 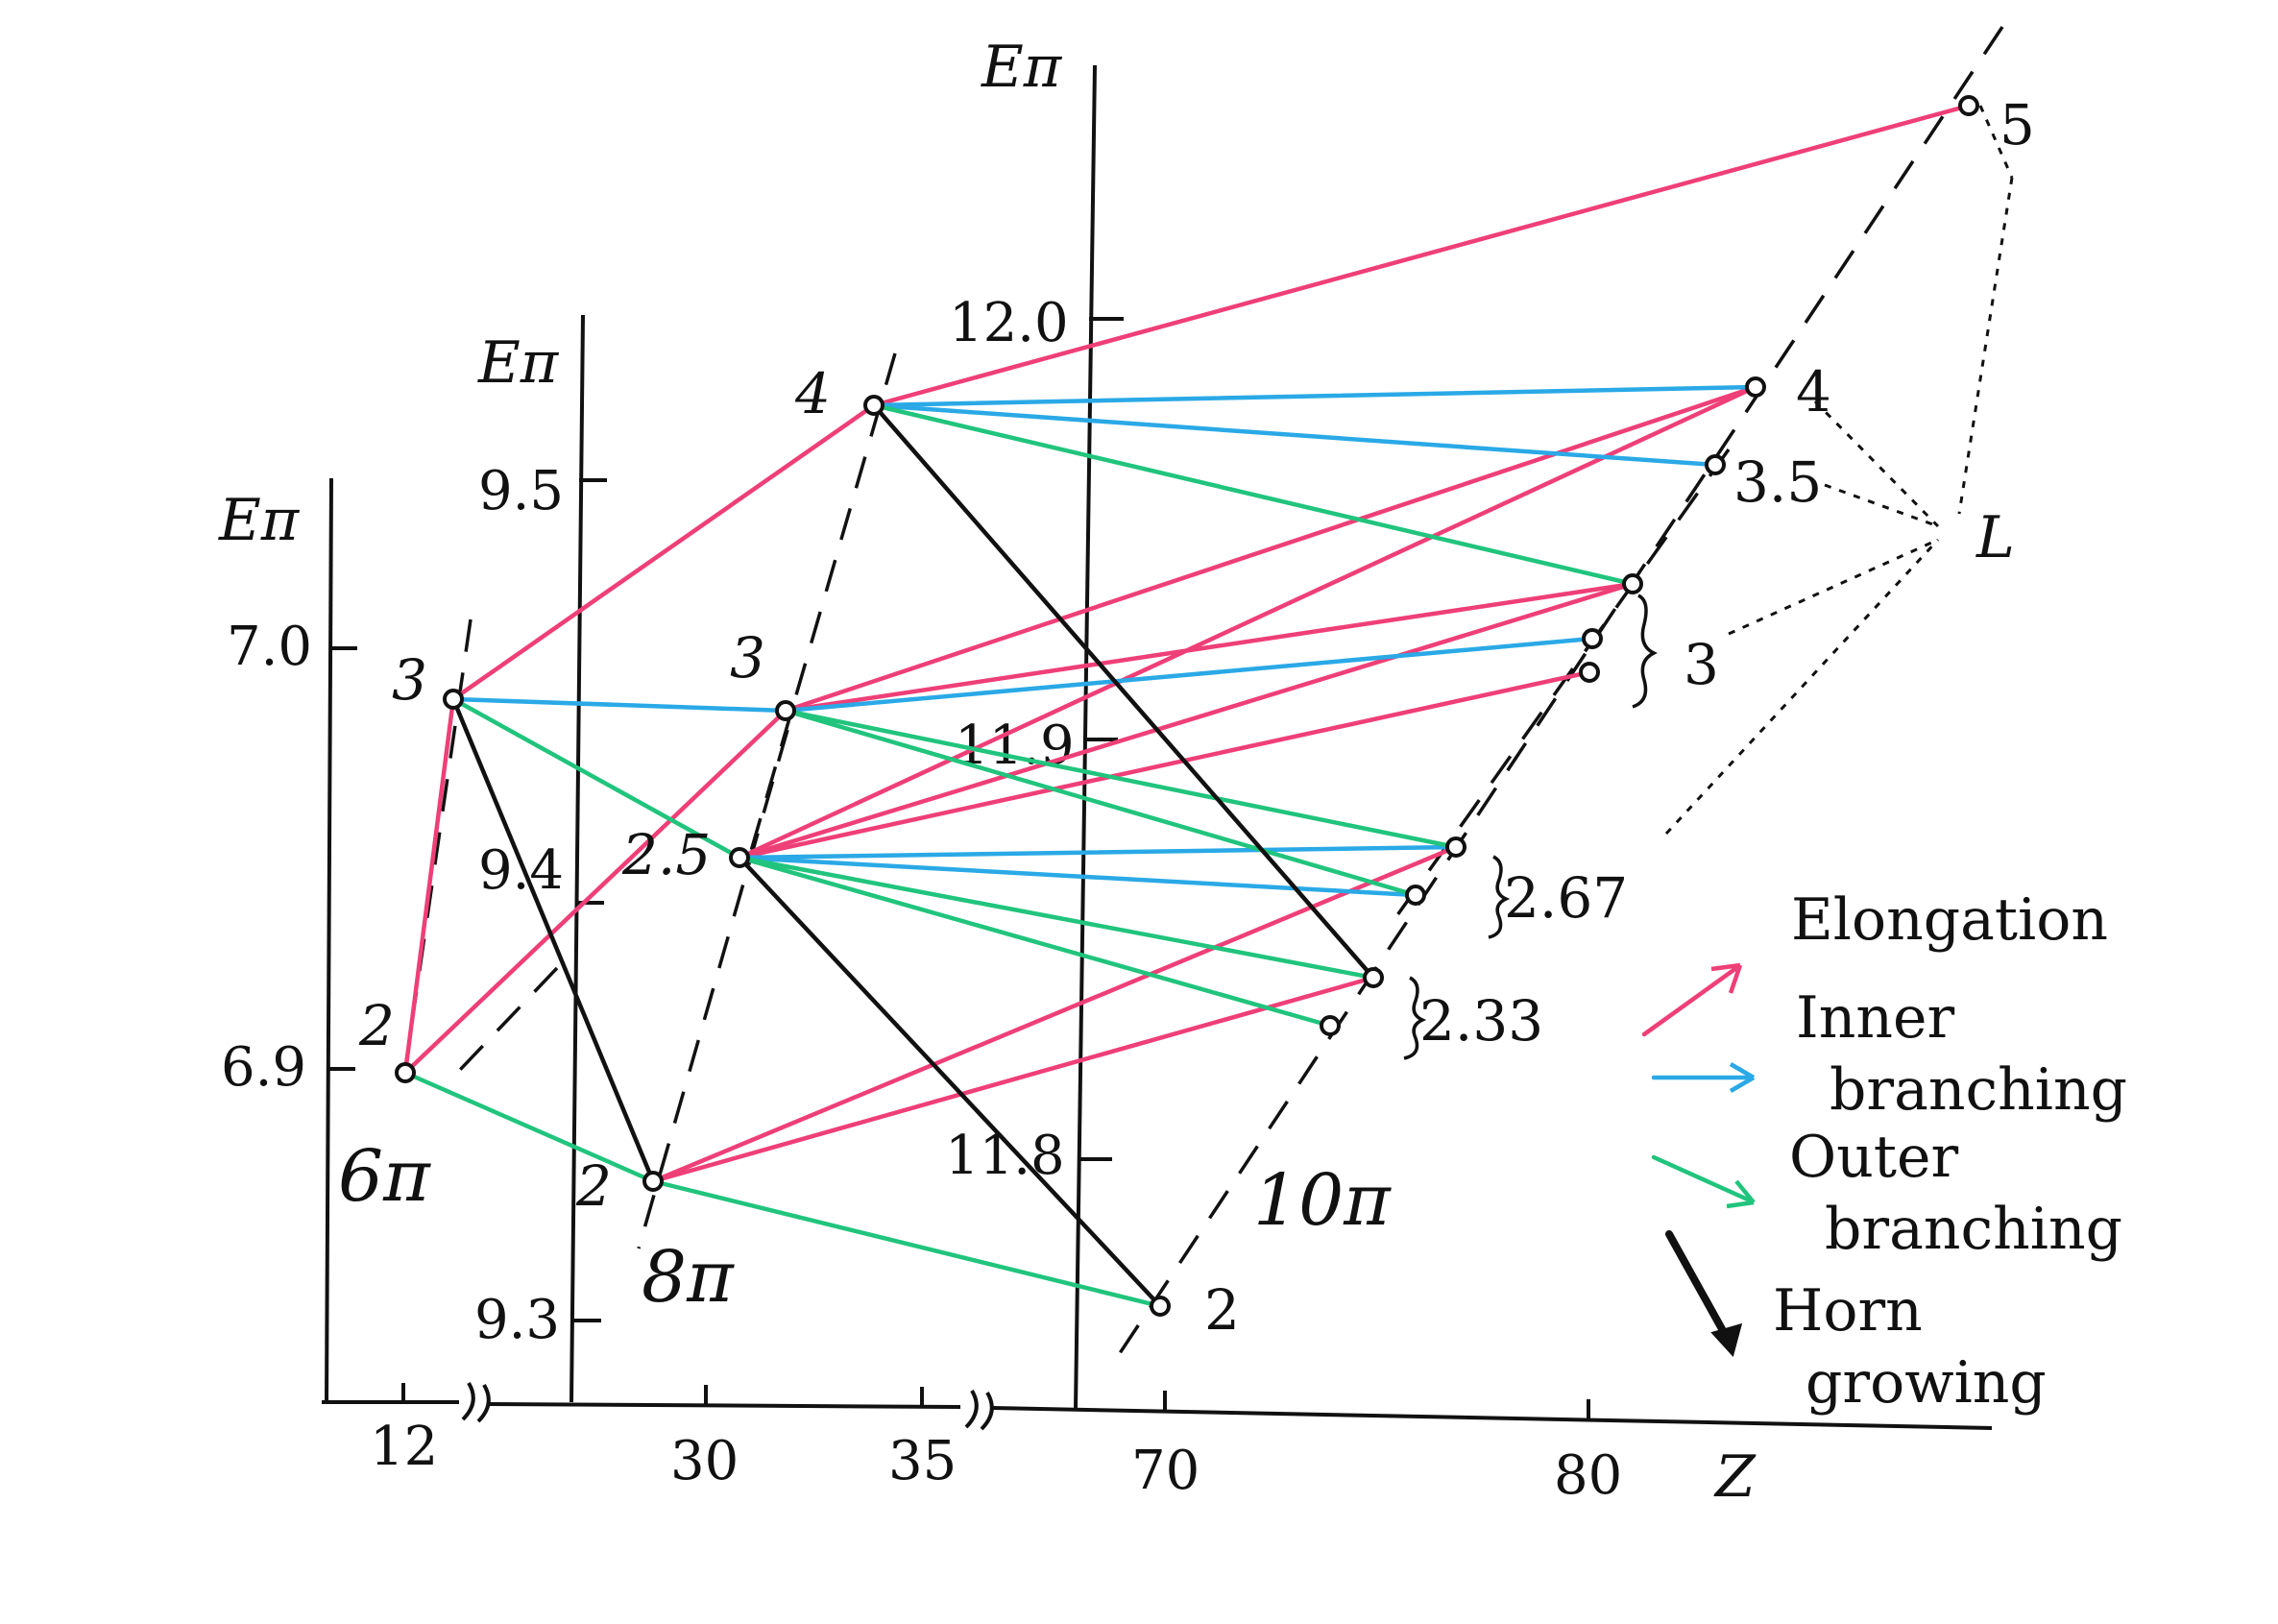 I want to click on axis1-line, so click(x=329, y=940).